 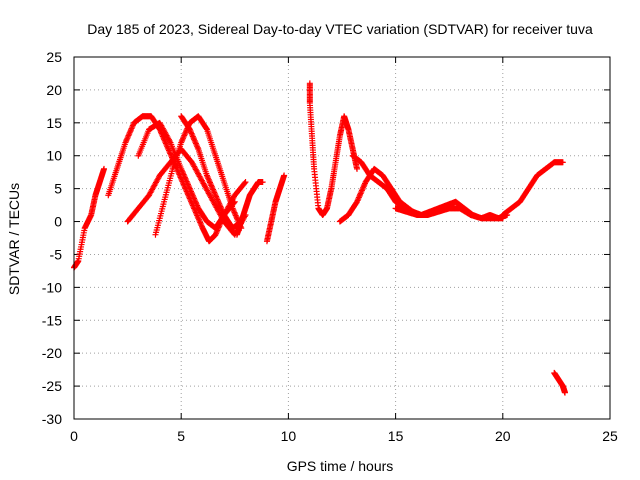 I want to click on y-axis-label: SDTVAR / TECUs, so click(x=14, y=239).